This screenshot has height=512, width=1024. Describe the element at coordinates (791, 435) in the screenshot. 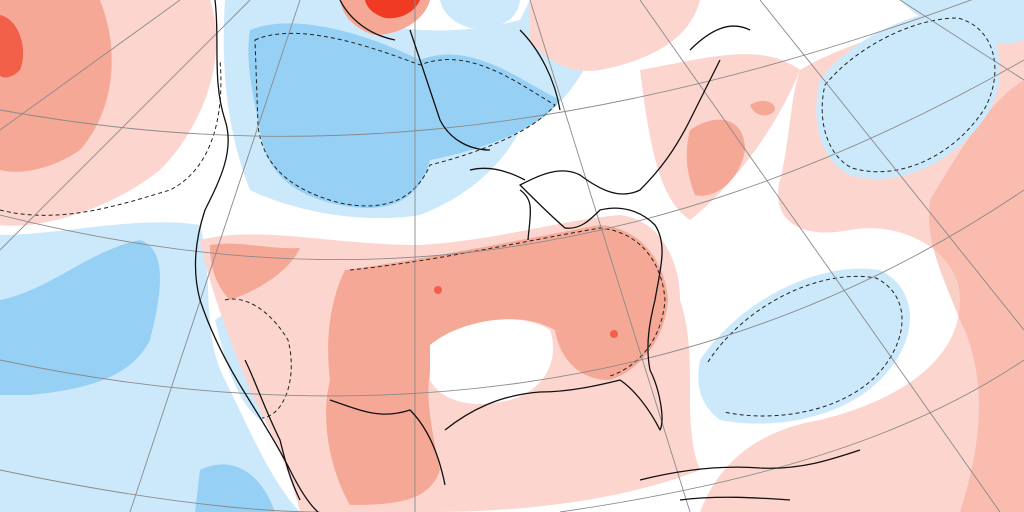

I see `latitude-line` at that location.